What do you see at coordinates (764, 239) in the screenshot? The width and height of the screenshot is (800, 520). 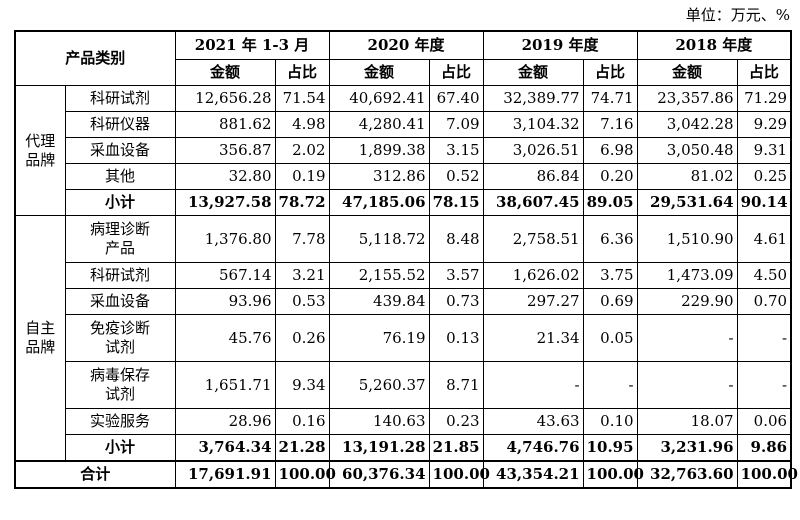 I see `ratio-cell: 4.61` at bounding box center [764, 239].